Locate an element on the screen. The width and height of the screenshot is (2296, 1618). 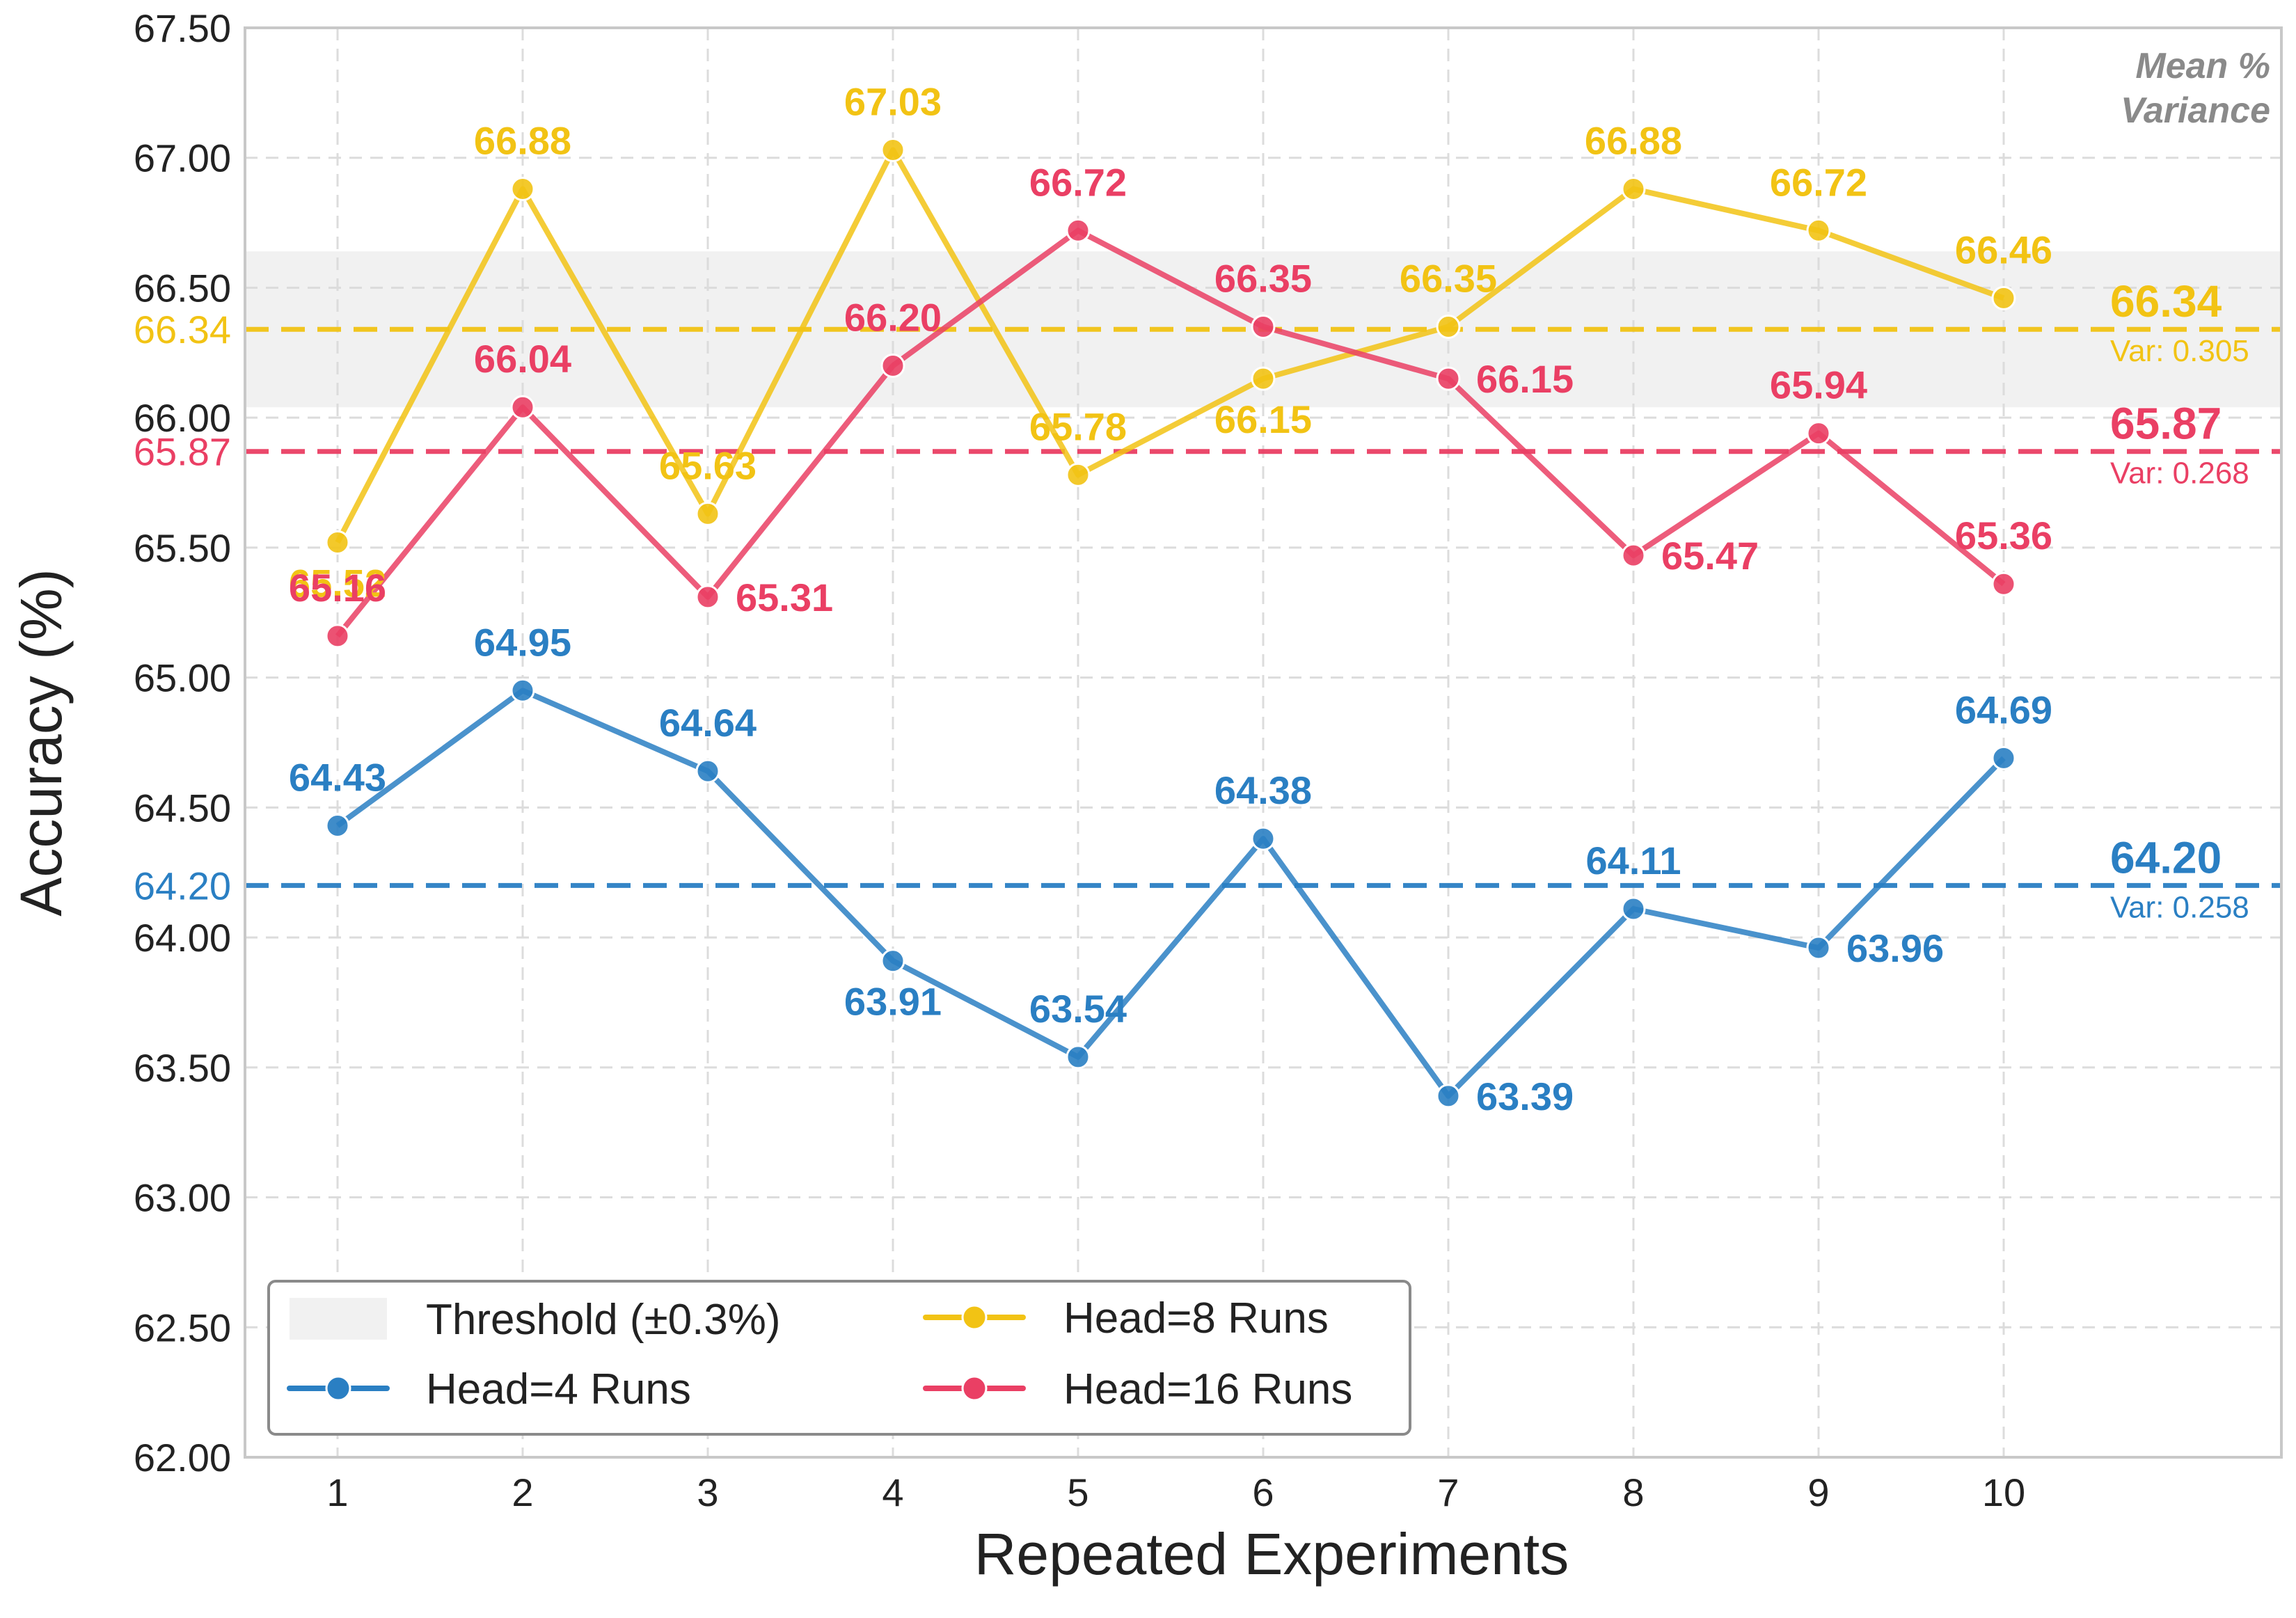
head-16-runs-mean-value: 65.87 is located at coordinates (2166, 424).